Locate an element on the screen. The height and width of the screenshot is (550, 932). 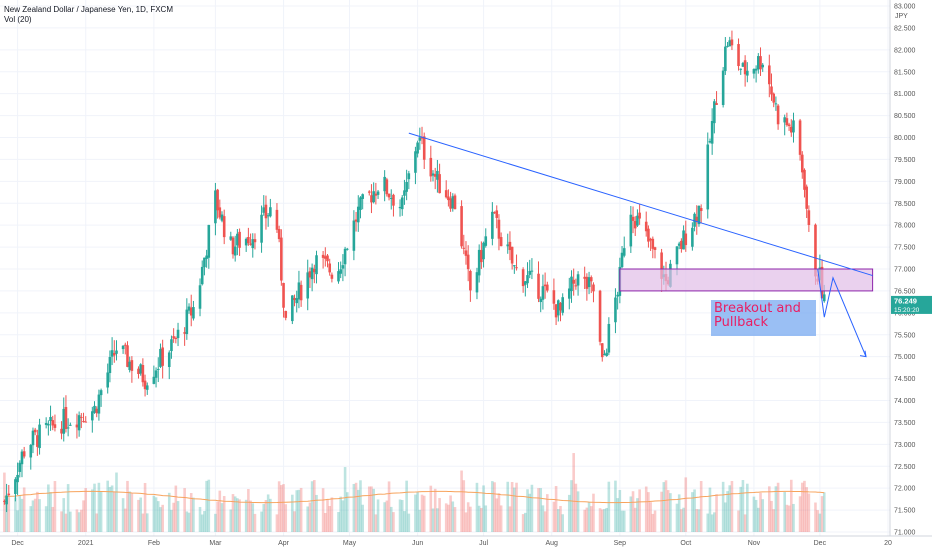
price-tick-label: 75.000 is located at coordinates (905, 357).